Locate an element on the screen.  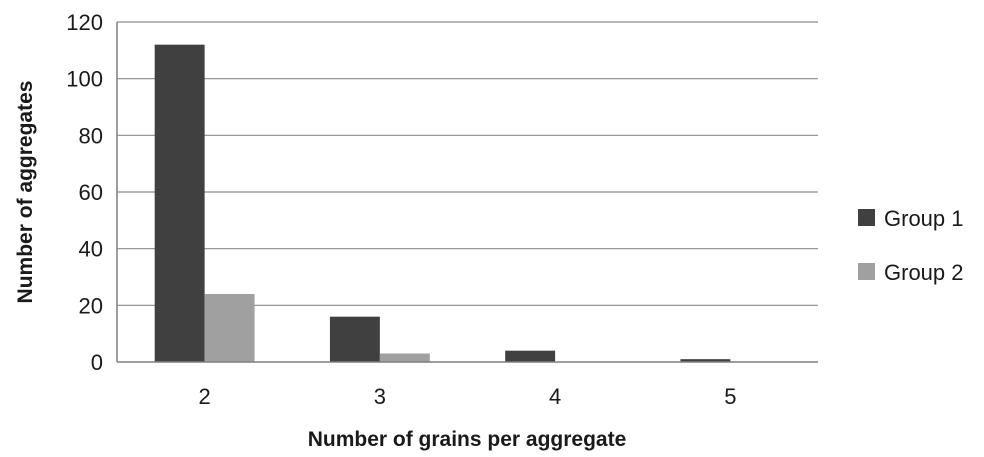
legend: Group 1 Group 2 is located at coordinates (911, 245).